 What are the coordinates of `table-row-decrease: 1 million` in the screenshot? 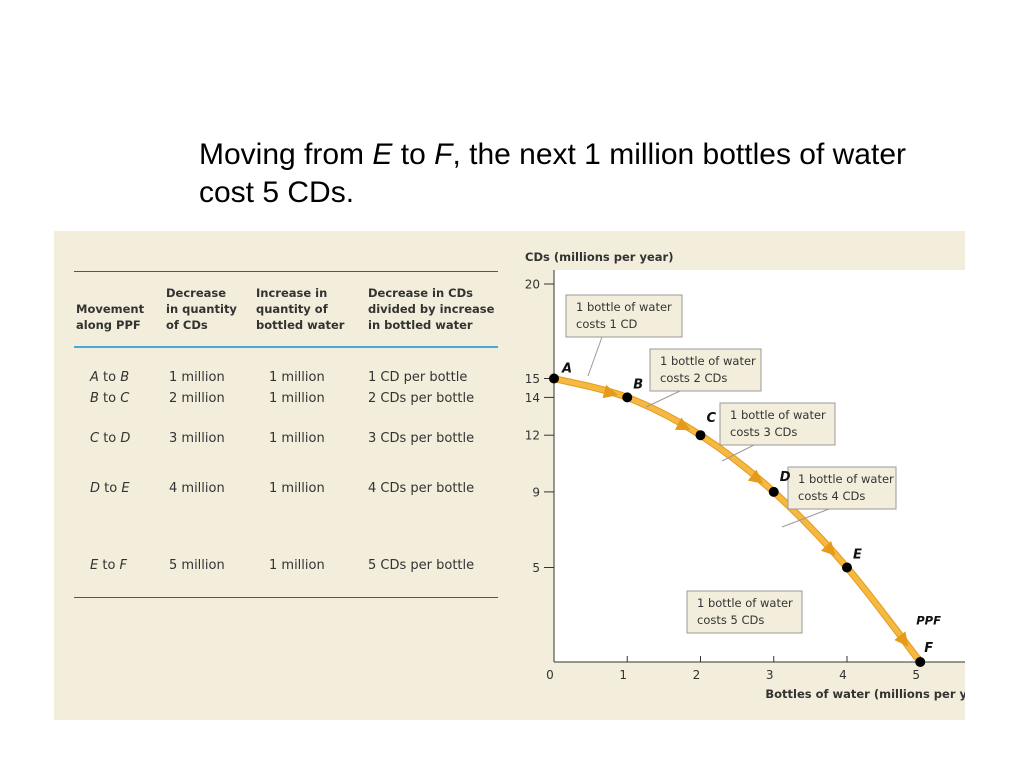 It's located at (197, 377).